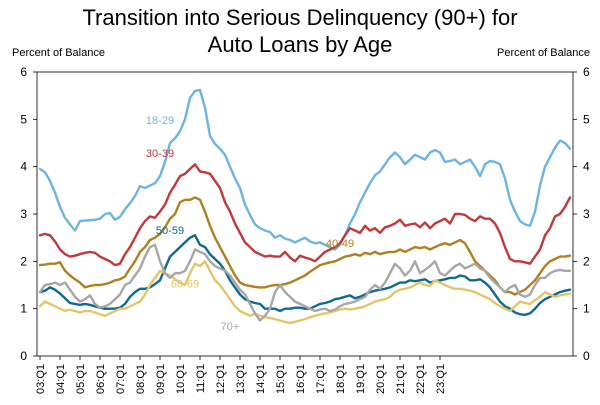 The image size is (600, 405). Describe the element at coordinates (381, 379) in the screenshot. I see `x-tick-label: 20:Q1` at that location.